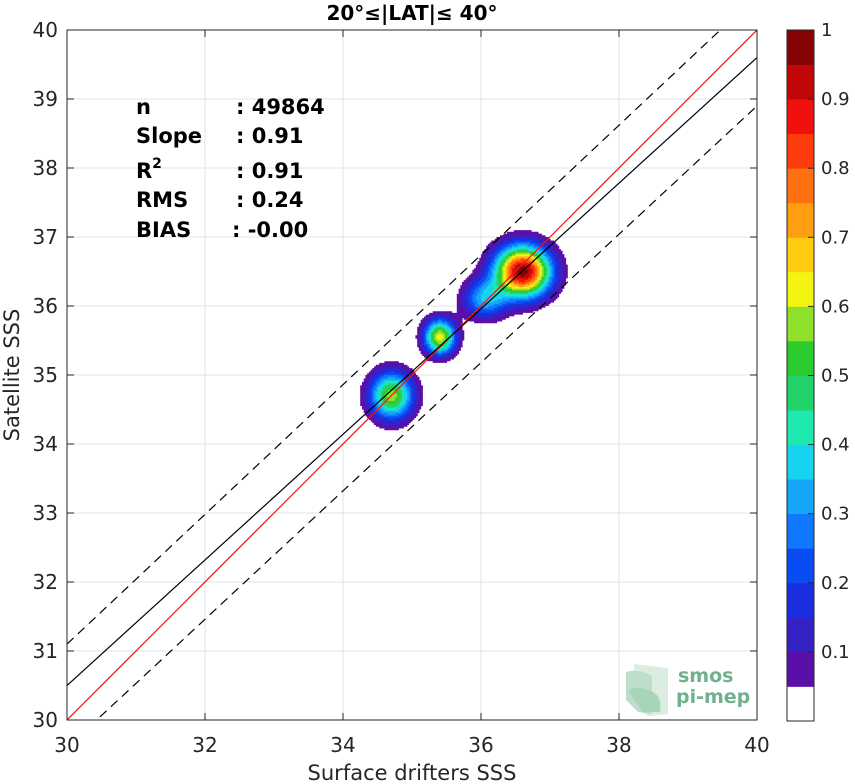 The image size is (855, 784). Describe the element at coordinates (835, 514) in the screenshot. I see `colorbar-tick-label: 0.3` at that location.